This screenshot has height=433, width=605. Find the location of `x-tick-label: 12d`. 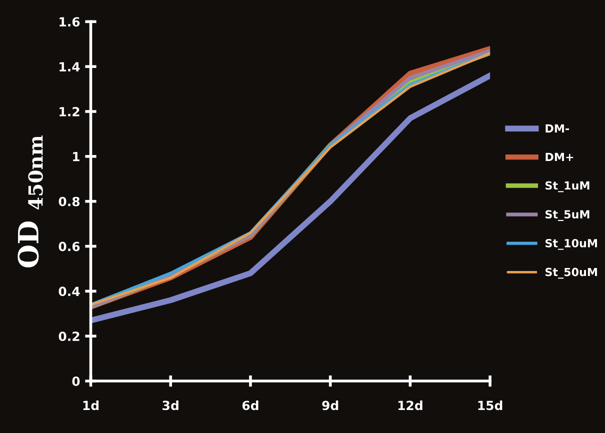

x-tick-label: 12d is located at coordinates (410, 405).